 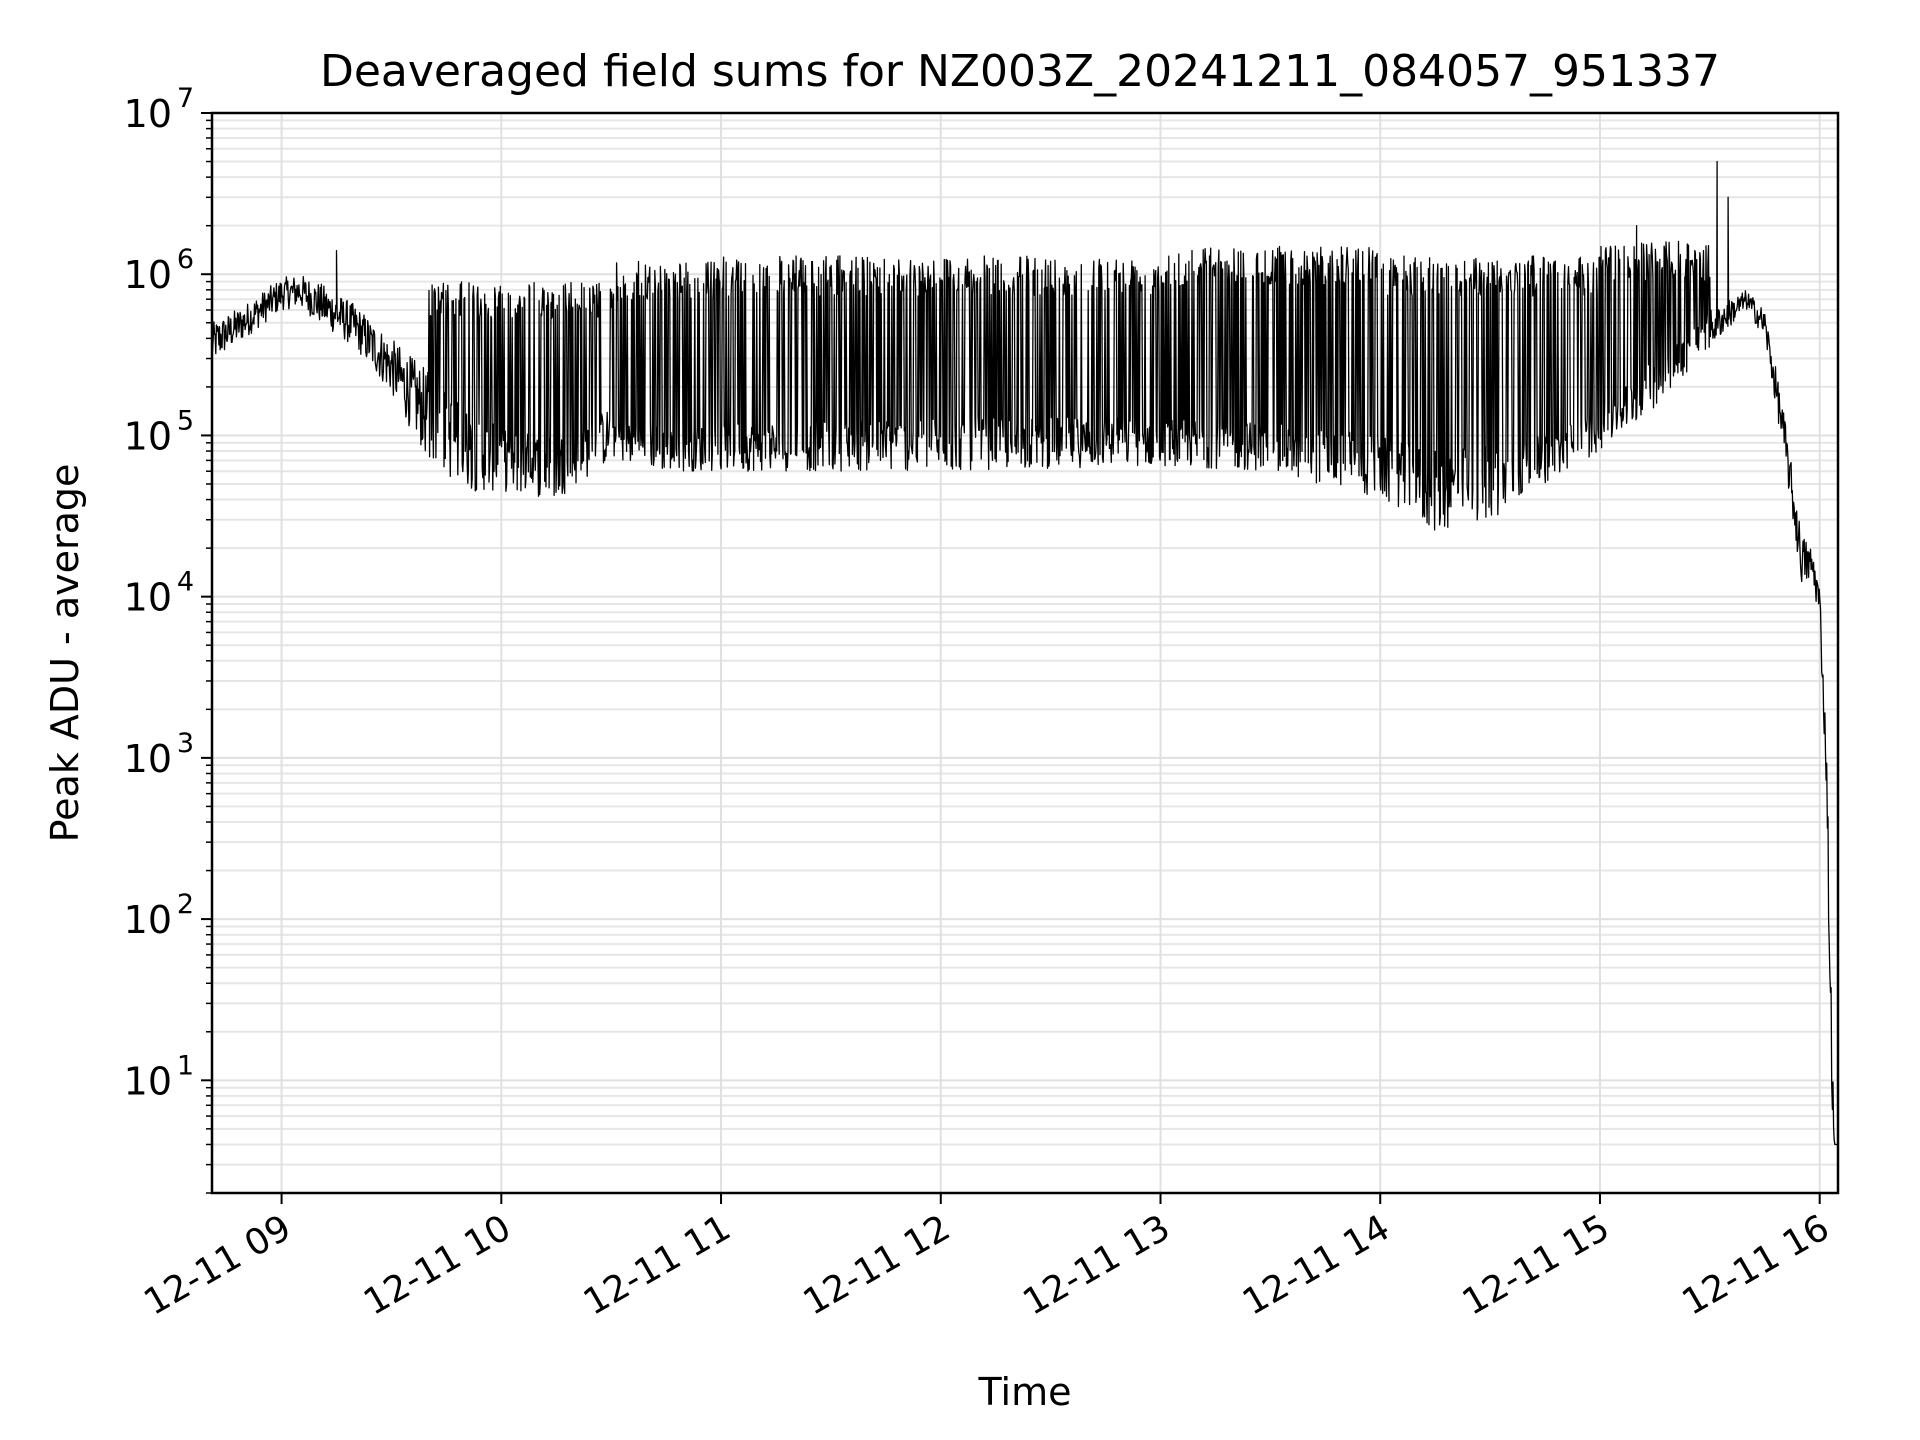 What do you see at coordinates (185, 98) in the screenshot?
I see `y-tick-label-exponent: 7` at bounding box center [185, 98].